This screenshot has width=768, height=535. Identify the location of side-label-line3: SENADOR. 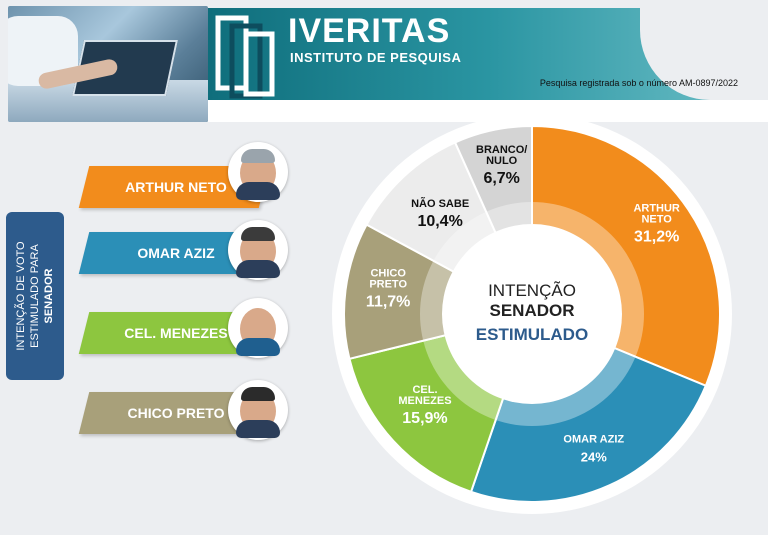
(49, 296).